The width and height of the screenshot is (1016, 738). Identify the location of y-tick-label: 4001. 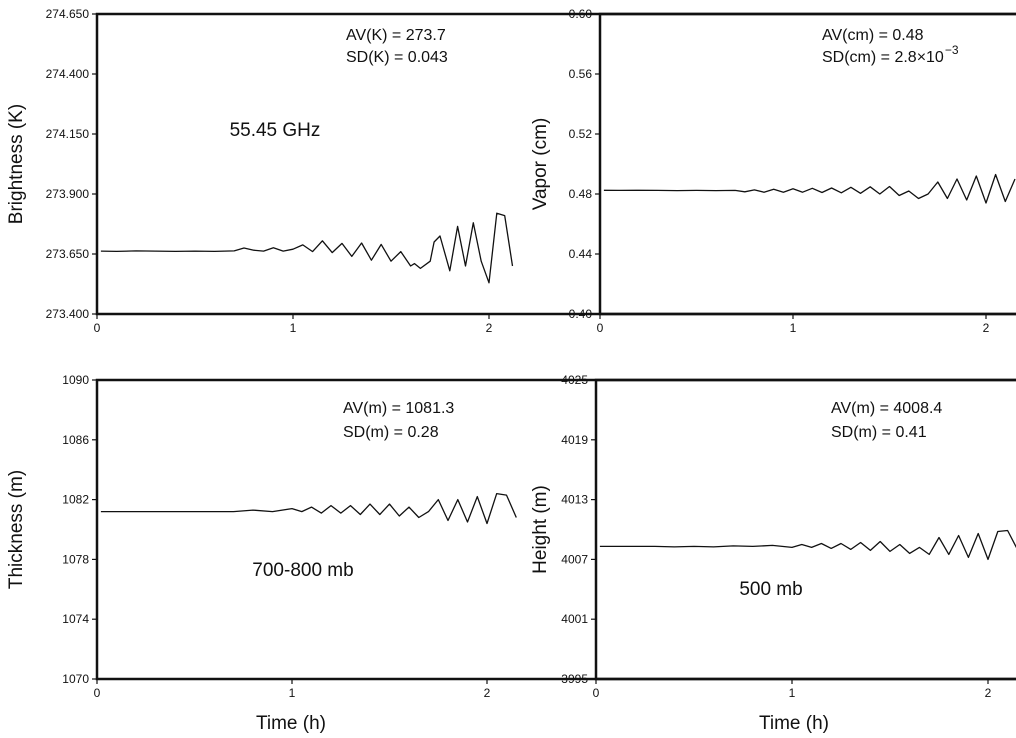
(574, 619).